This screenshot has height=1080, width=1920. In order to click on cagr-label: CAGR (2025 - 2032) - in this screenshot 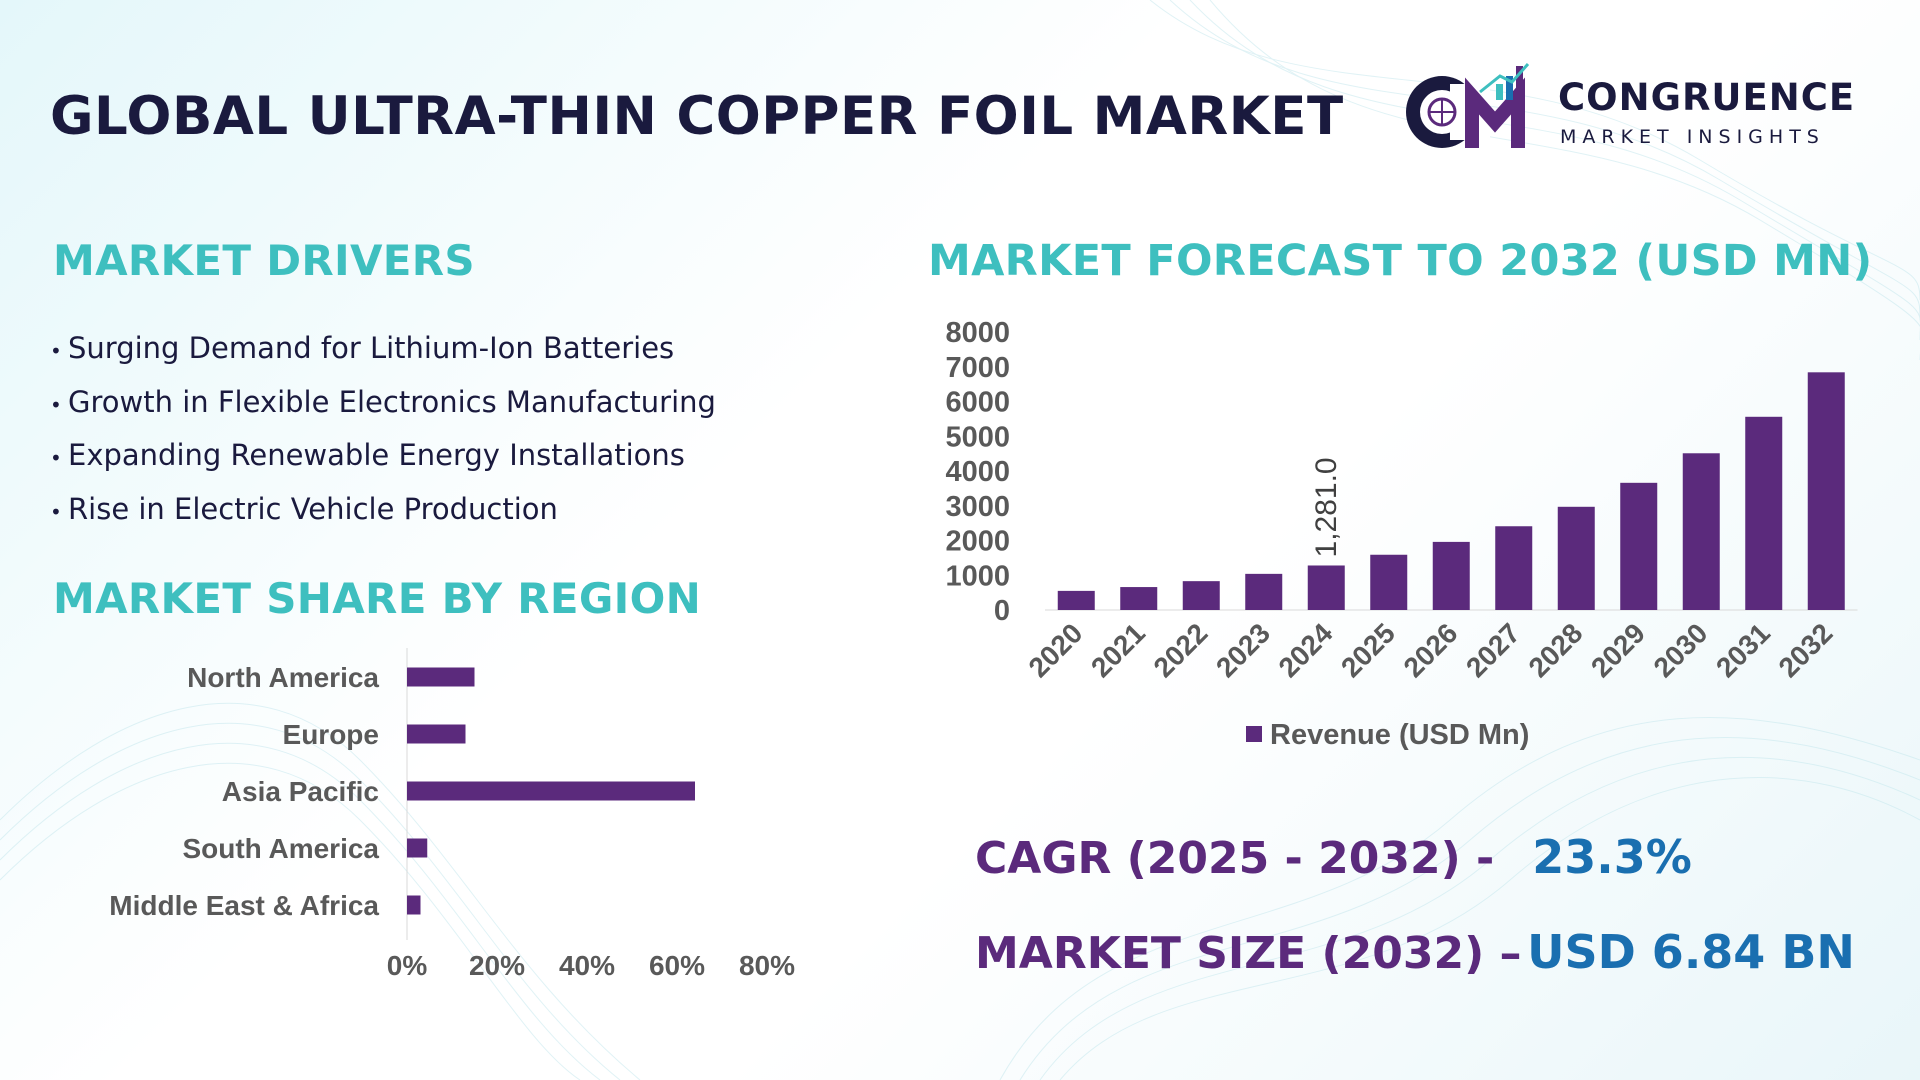, I will do `click(1235, 858)`.